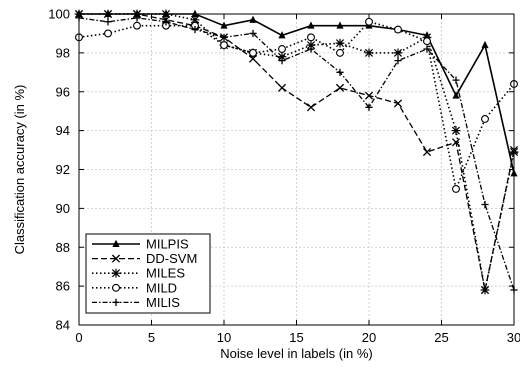 The height and width of the screenshot is (370, 520). Describe the element at coordinates (138, 273) in the screenshot. I see `legend-item-miles: MILES` at that location.